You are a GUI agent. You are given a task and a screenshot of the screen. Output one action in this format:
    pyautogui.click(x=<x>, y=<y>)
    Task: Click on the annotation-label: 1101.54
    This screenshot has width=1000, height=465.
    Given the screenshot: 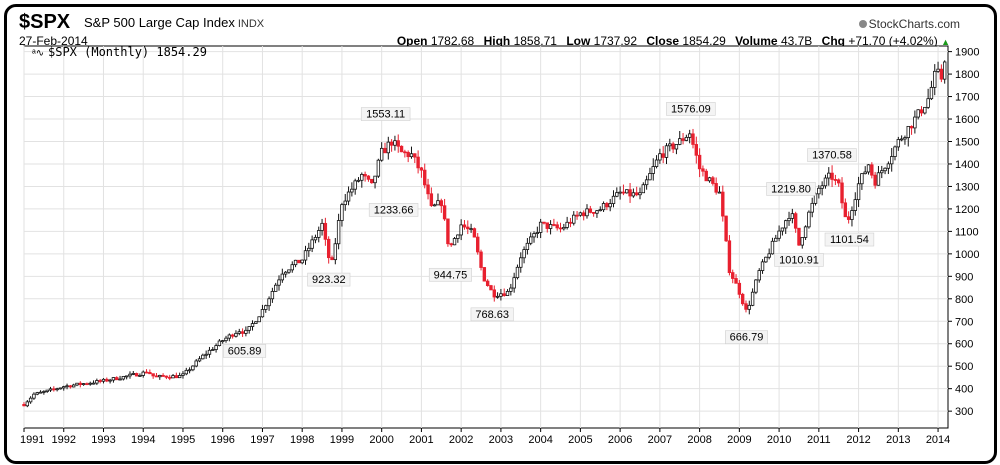 What is the action you would take?
    pyautogui.click(x=849, y=239)
    